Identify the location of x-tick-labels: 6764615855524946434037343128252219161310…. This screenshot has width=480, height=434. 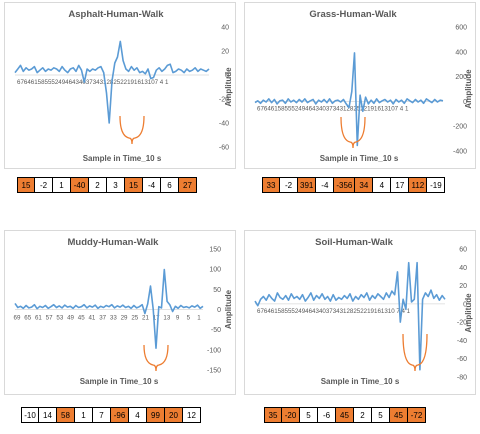
(334, 311).